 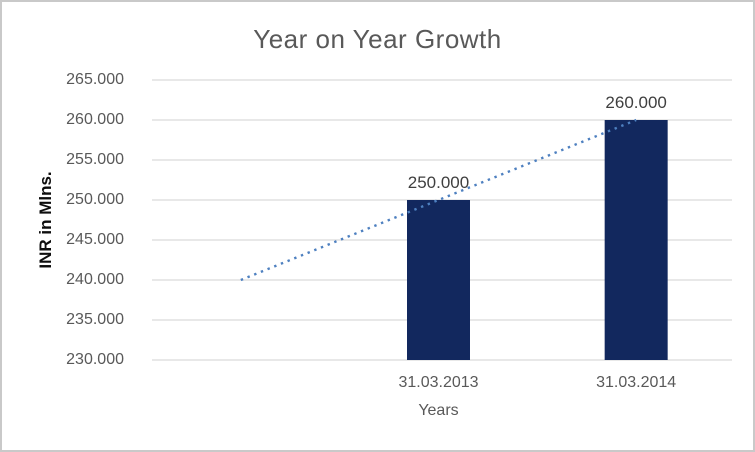 I want to click on y-tick-label: 230.000, so click(x=95, y=359).